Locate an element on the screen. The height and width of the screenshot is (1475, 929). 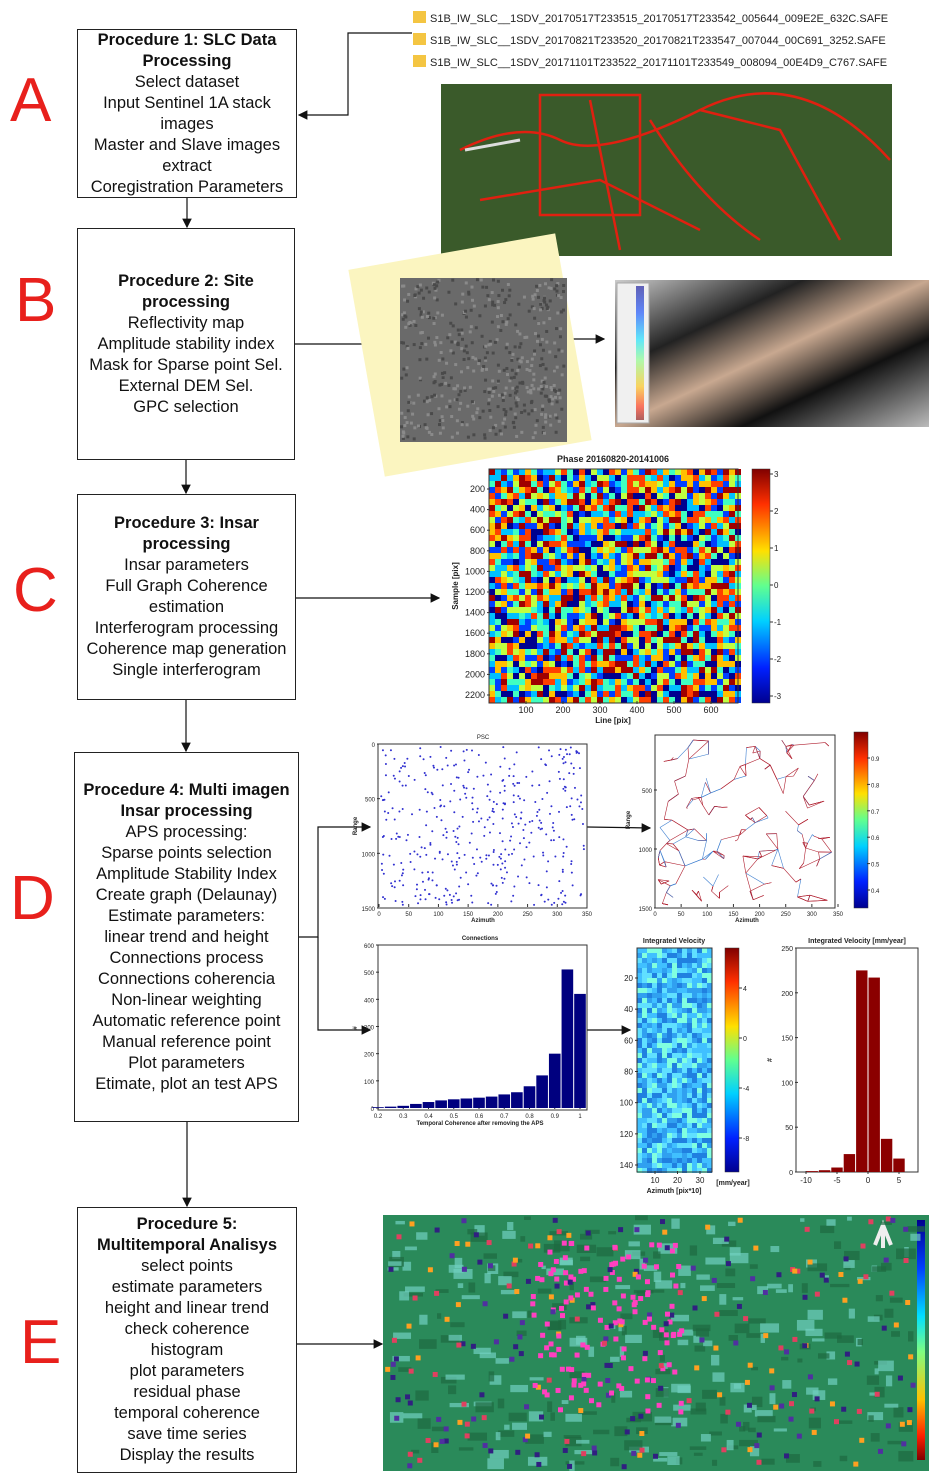
procedure-title: Procedure 3: Insar processing is located at coordinates (186, 534).